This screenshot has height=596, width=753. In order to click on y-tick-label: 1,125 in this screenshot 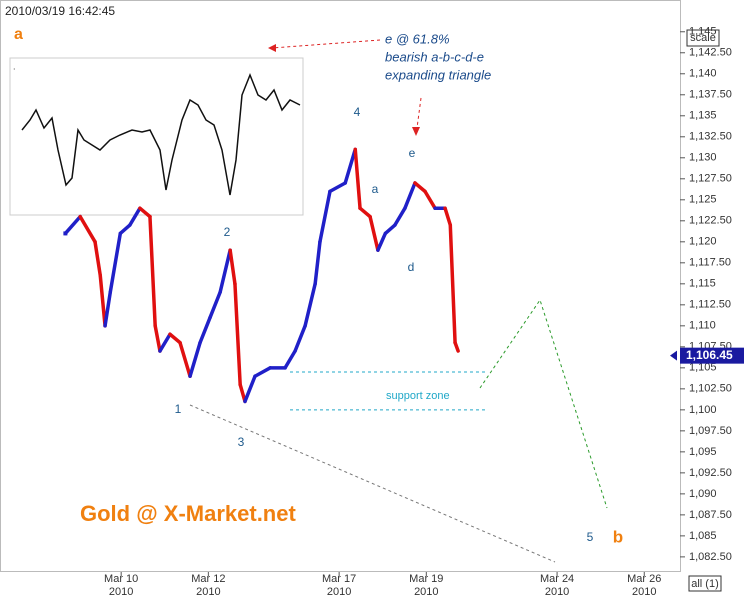, I will do `click(703, 200)`.